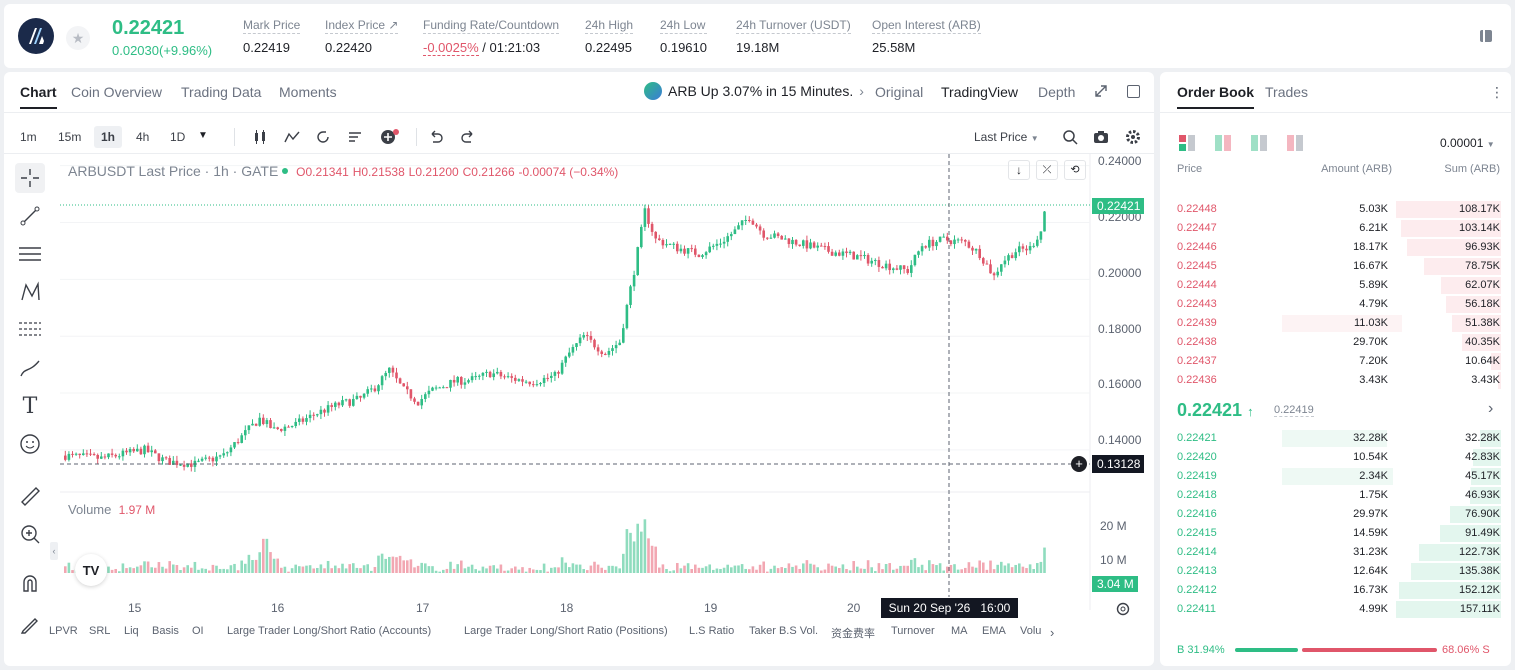  What do you see at coordinates (1335, 209) in the screenshot?
I see `ask-row: 0.22448 5.03K 108.17K` at bounding box center [1335, 209].